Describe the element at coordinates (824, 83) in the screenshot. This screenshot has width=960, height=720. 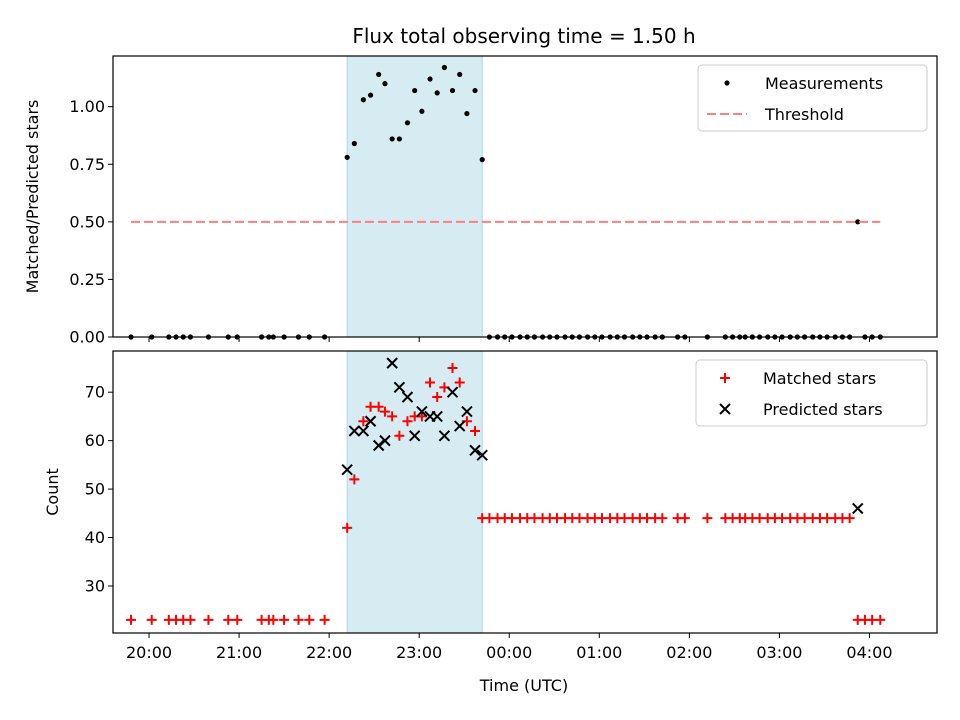
I see `legend-label: Measurements` at that location.